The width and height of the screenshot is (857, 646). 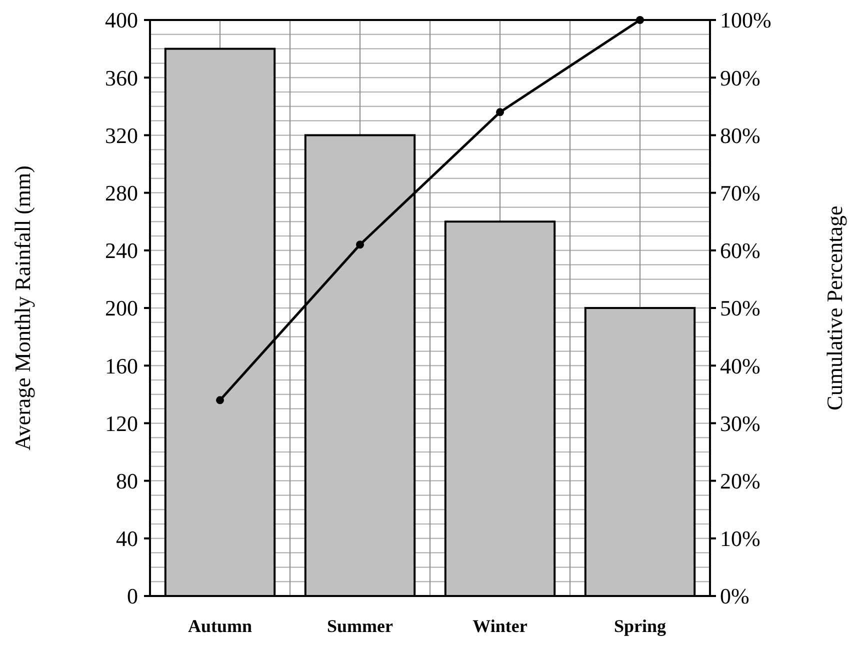 What do you see at coordinates (740, 423) in the screenshot?
I see `y2-tick-label: 30%` at bounding box center [740, 423].